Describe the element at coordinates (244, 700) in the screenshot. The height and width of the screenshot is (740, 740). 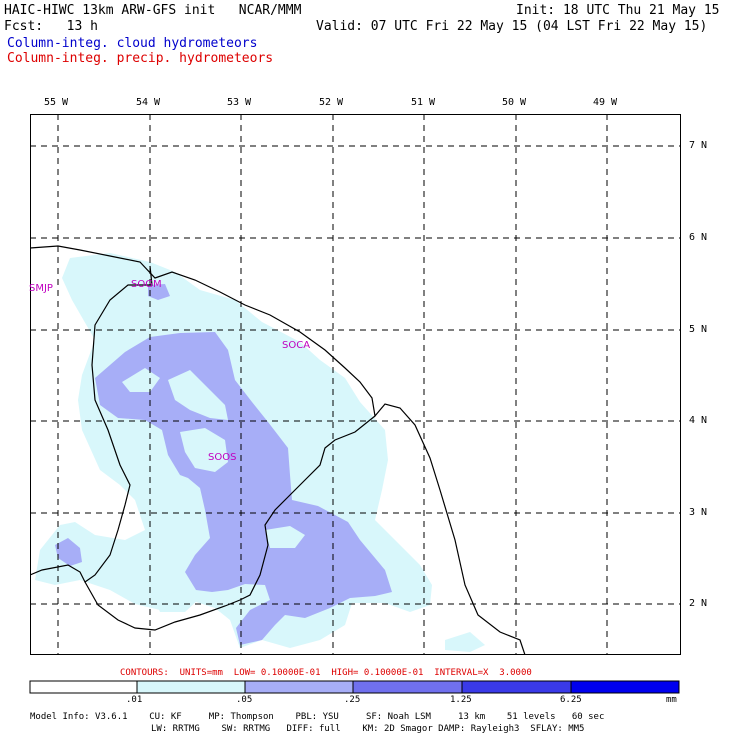
I see `colorbar-tick: .05` at that location.